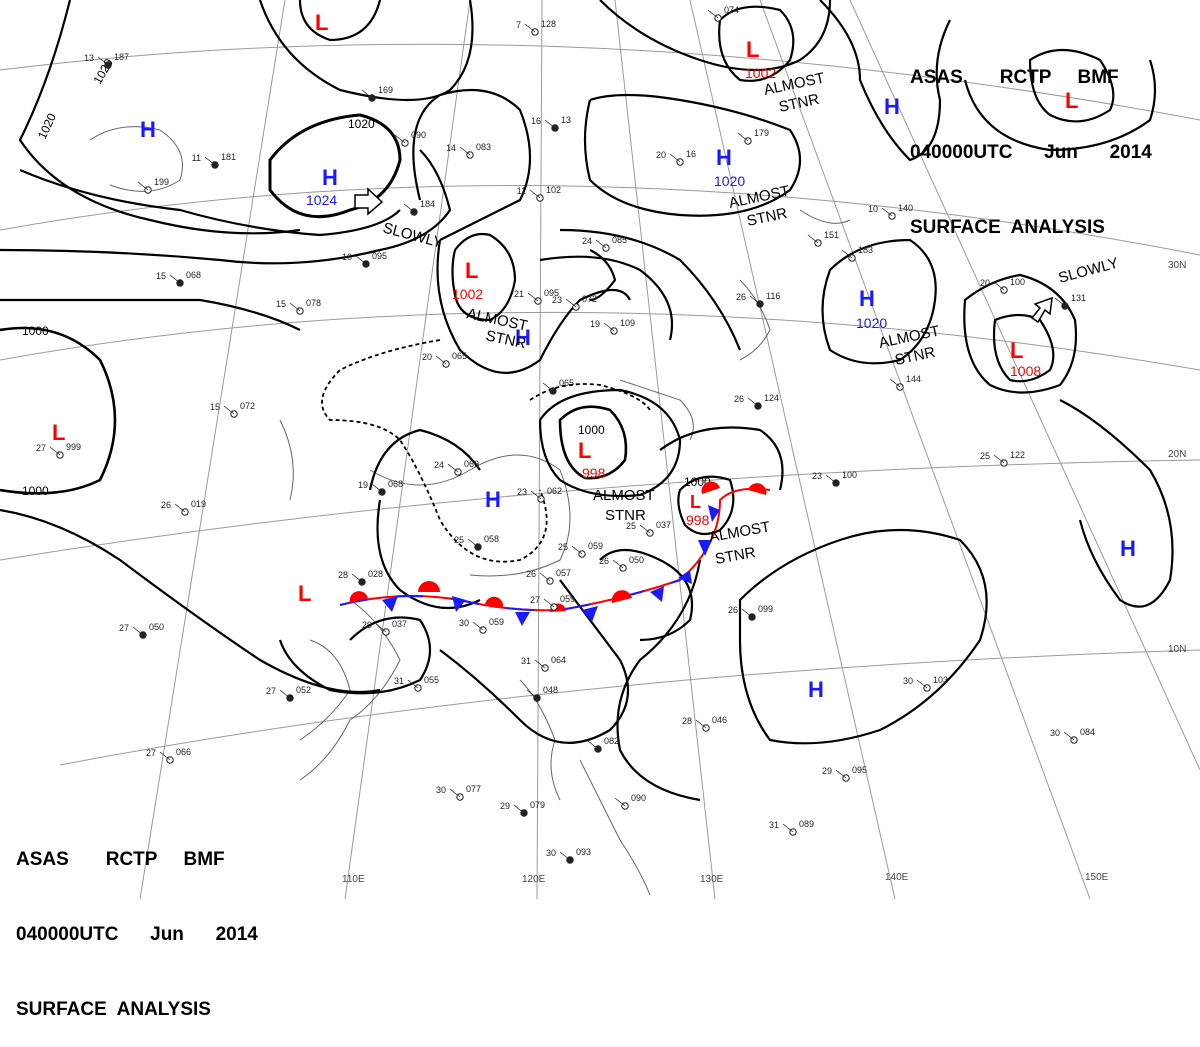  What do you see at coordinates (625, 515) in the screenshot?
I see `stnr-label: STNR` at bounding box center [625, 515].